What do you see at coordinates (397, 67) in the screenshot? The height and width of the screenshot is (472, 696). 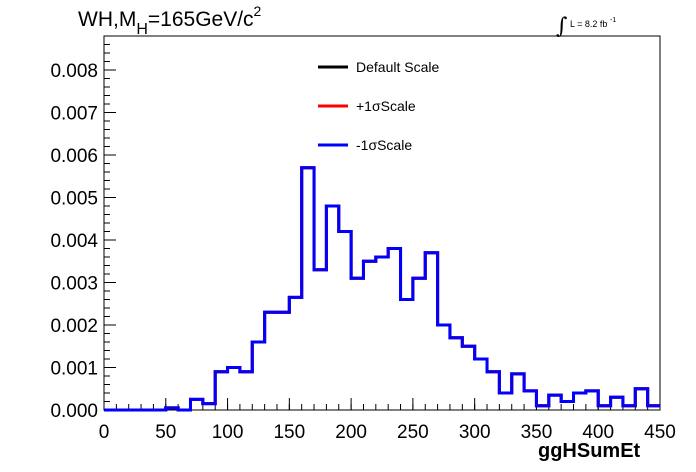 I see `legend-label-0: Default Scale` at bounding box center [397, 67].